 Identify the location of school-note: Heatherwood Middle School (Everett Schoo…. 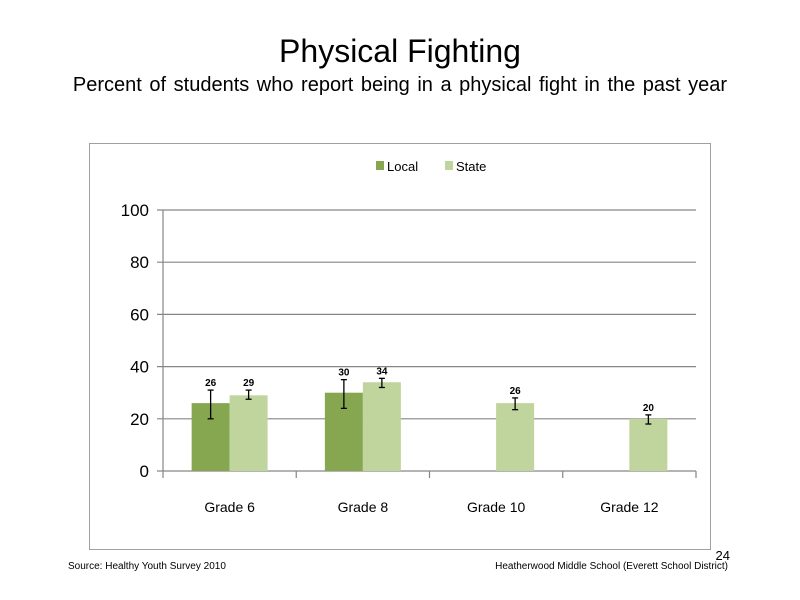
(611, 566).